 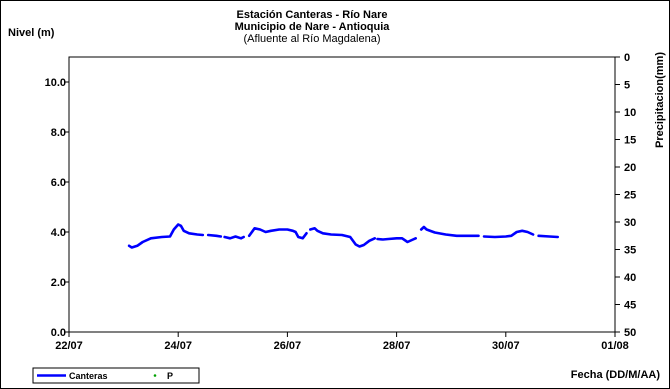 I want to click on x-tick-label: 01/08, so click(x=615, y=346).